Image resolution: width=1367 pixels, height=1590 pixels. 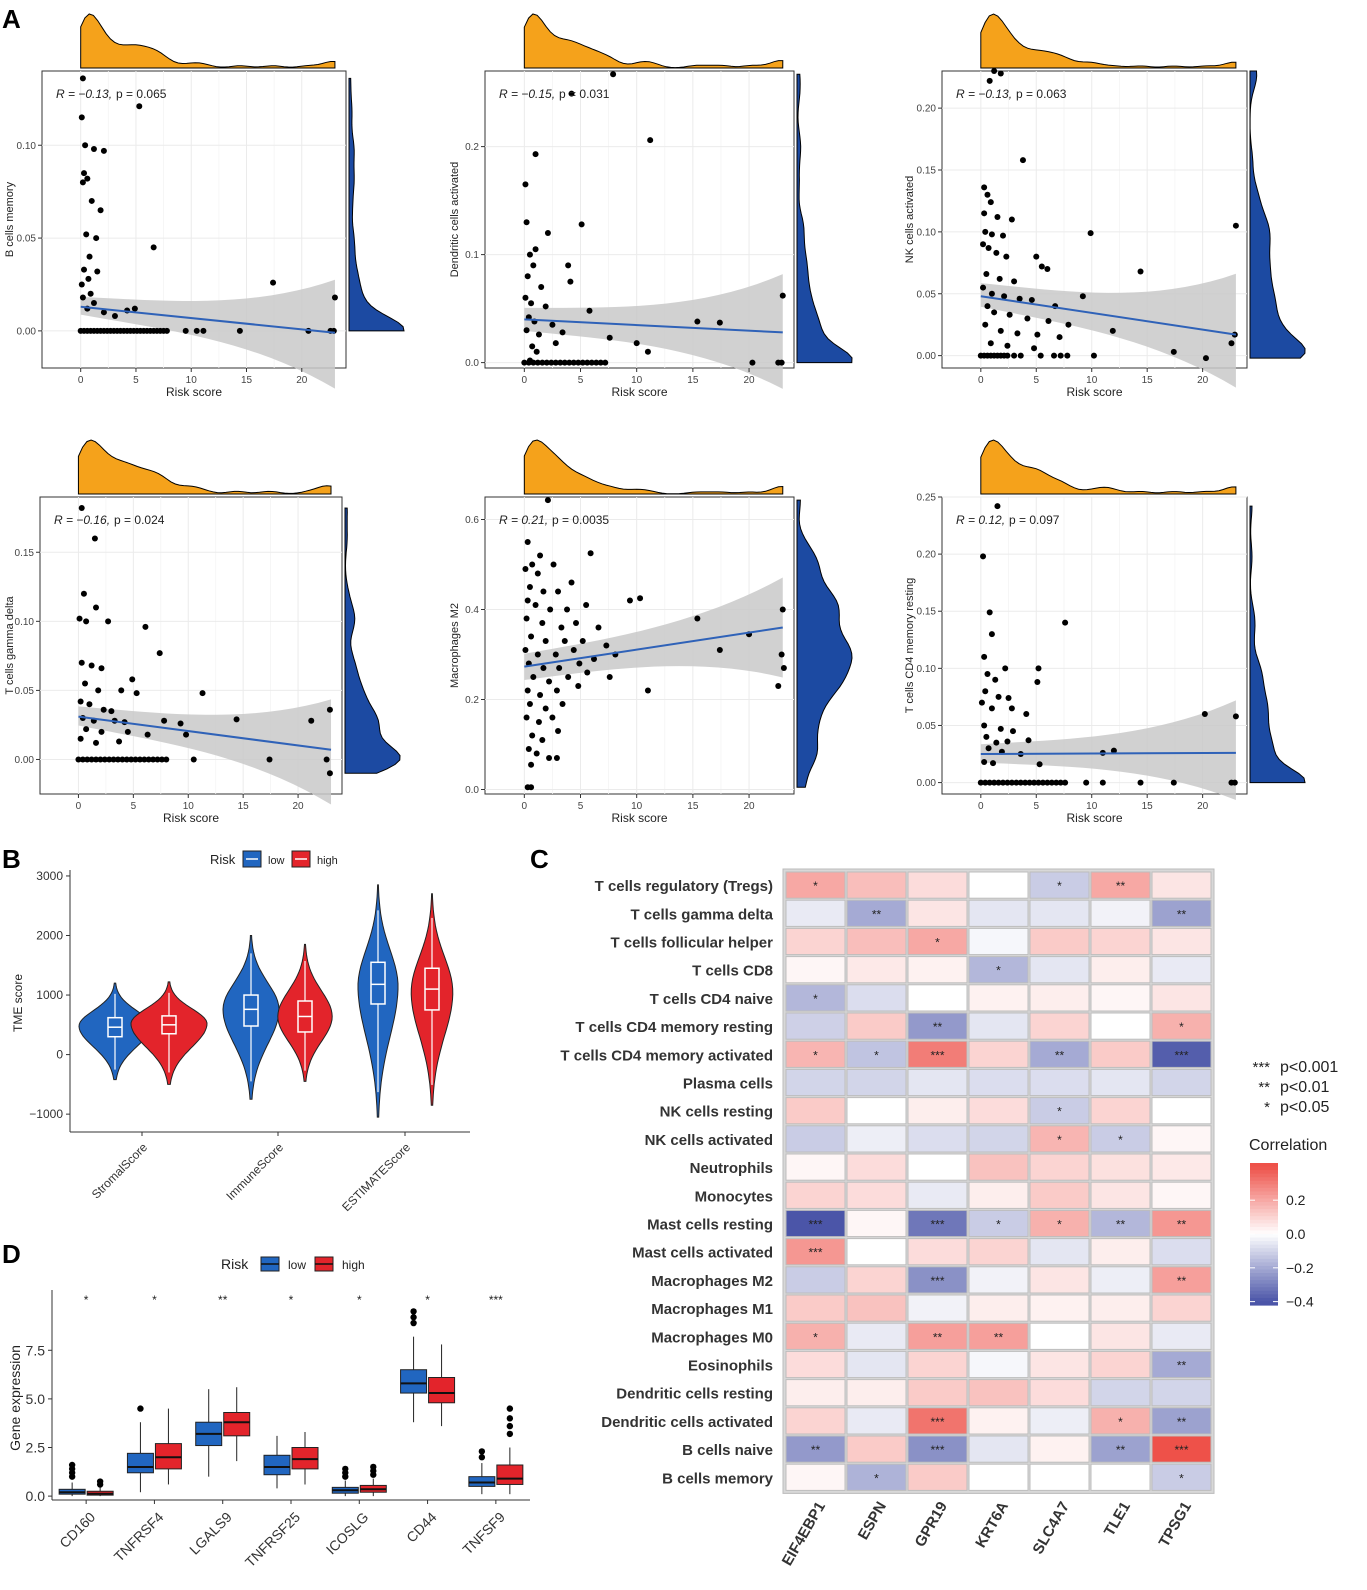 I want to click on x-tick-label: 0, so click(x=981, y=380).